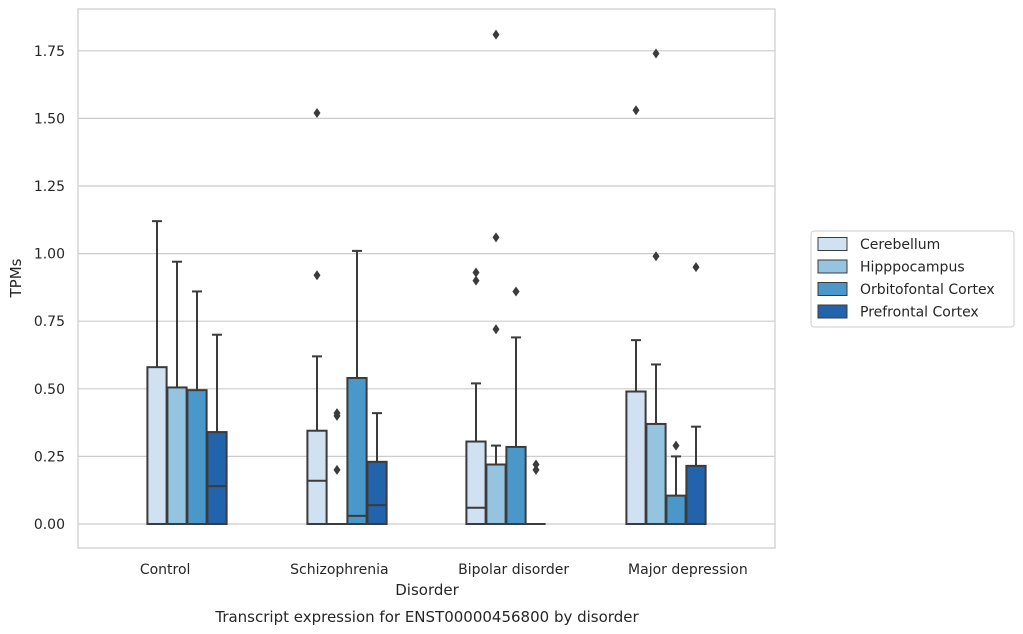 The height and width of the screenshot is (634, 1023). Describe the element at coordinates (49, 322) in the screenshot. I see `y-tick-label: 0.75` at that location.